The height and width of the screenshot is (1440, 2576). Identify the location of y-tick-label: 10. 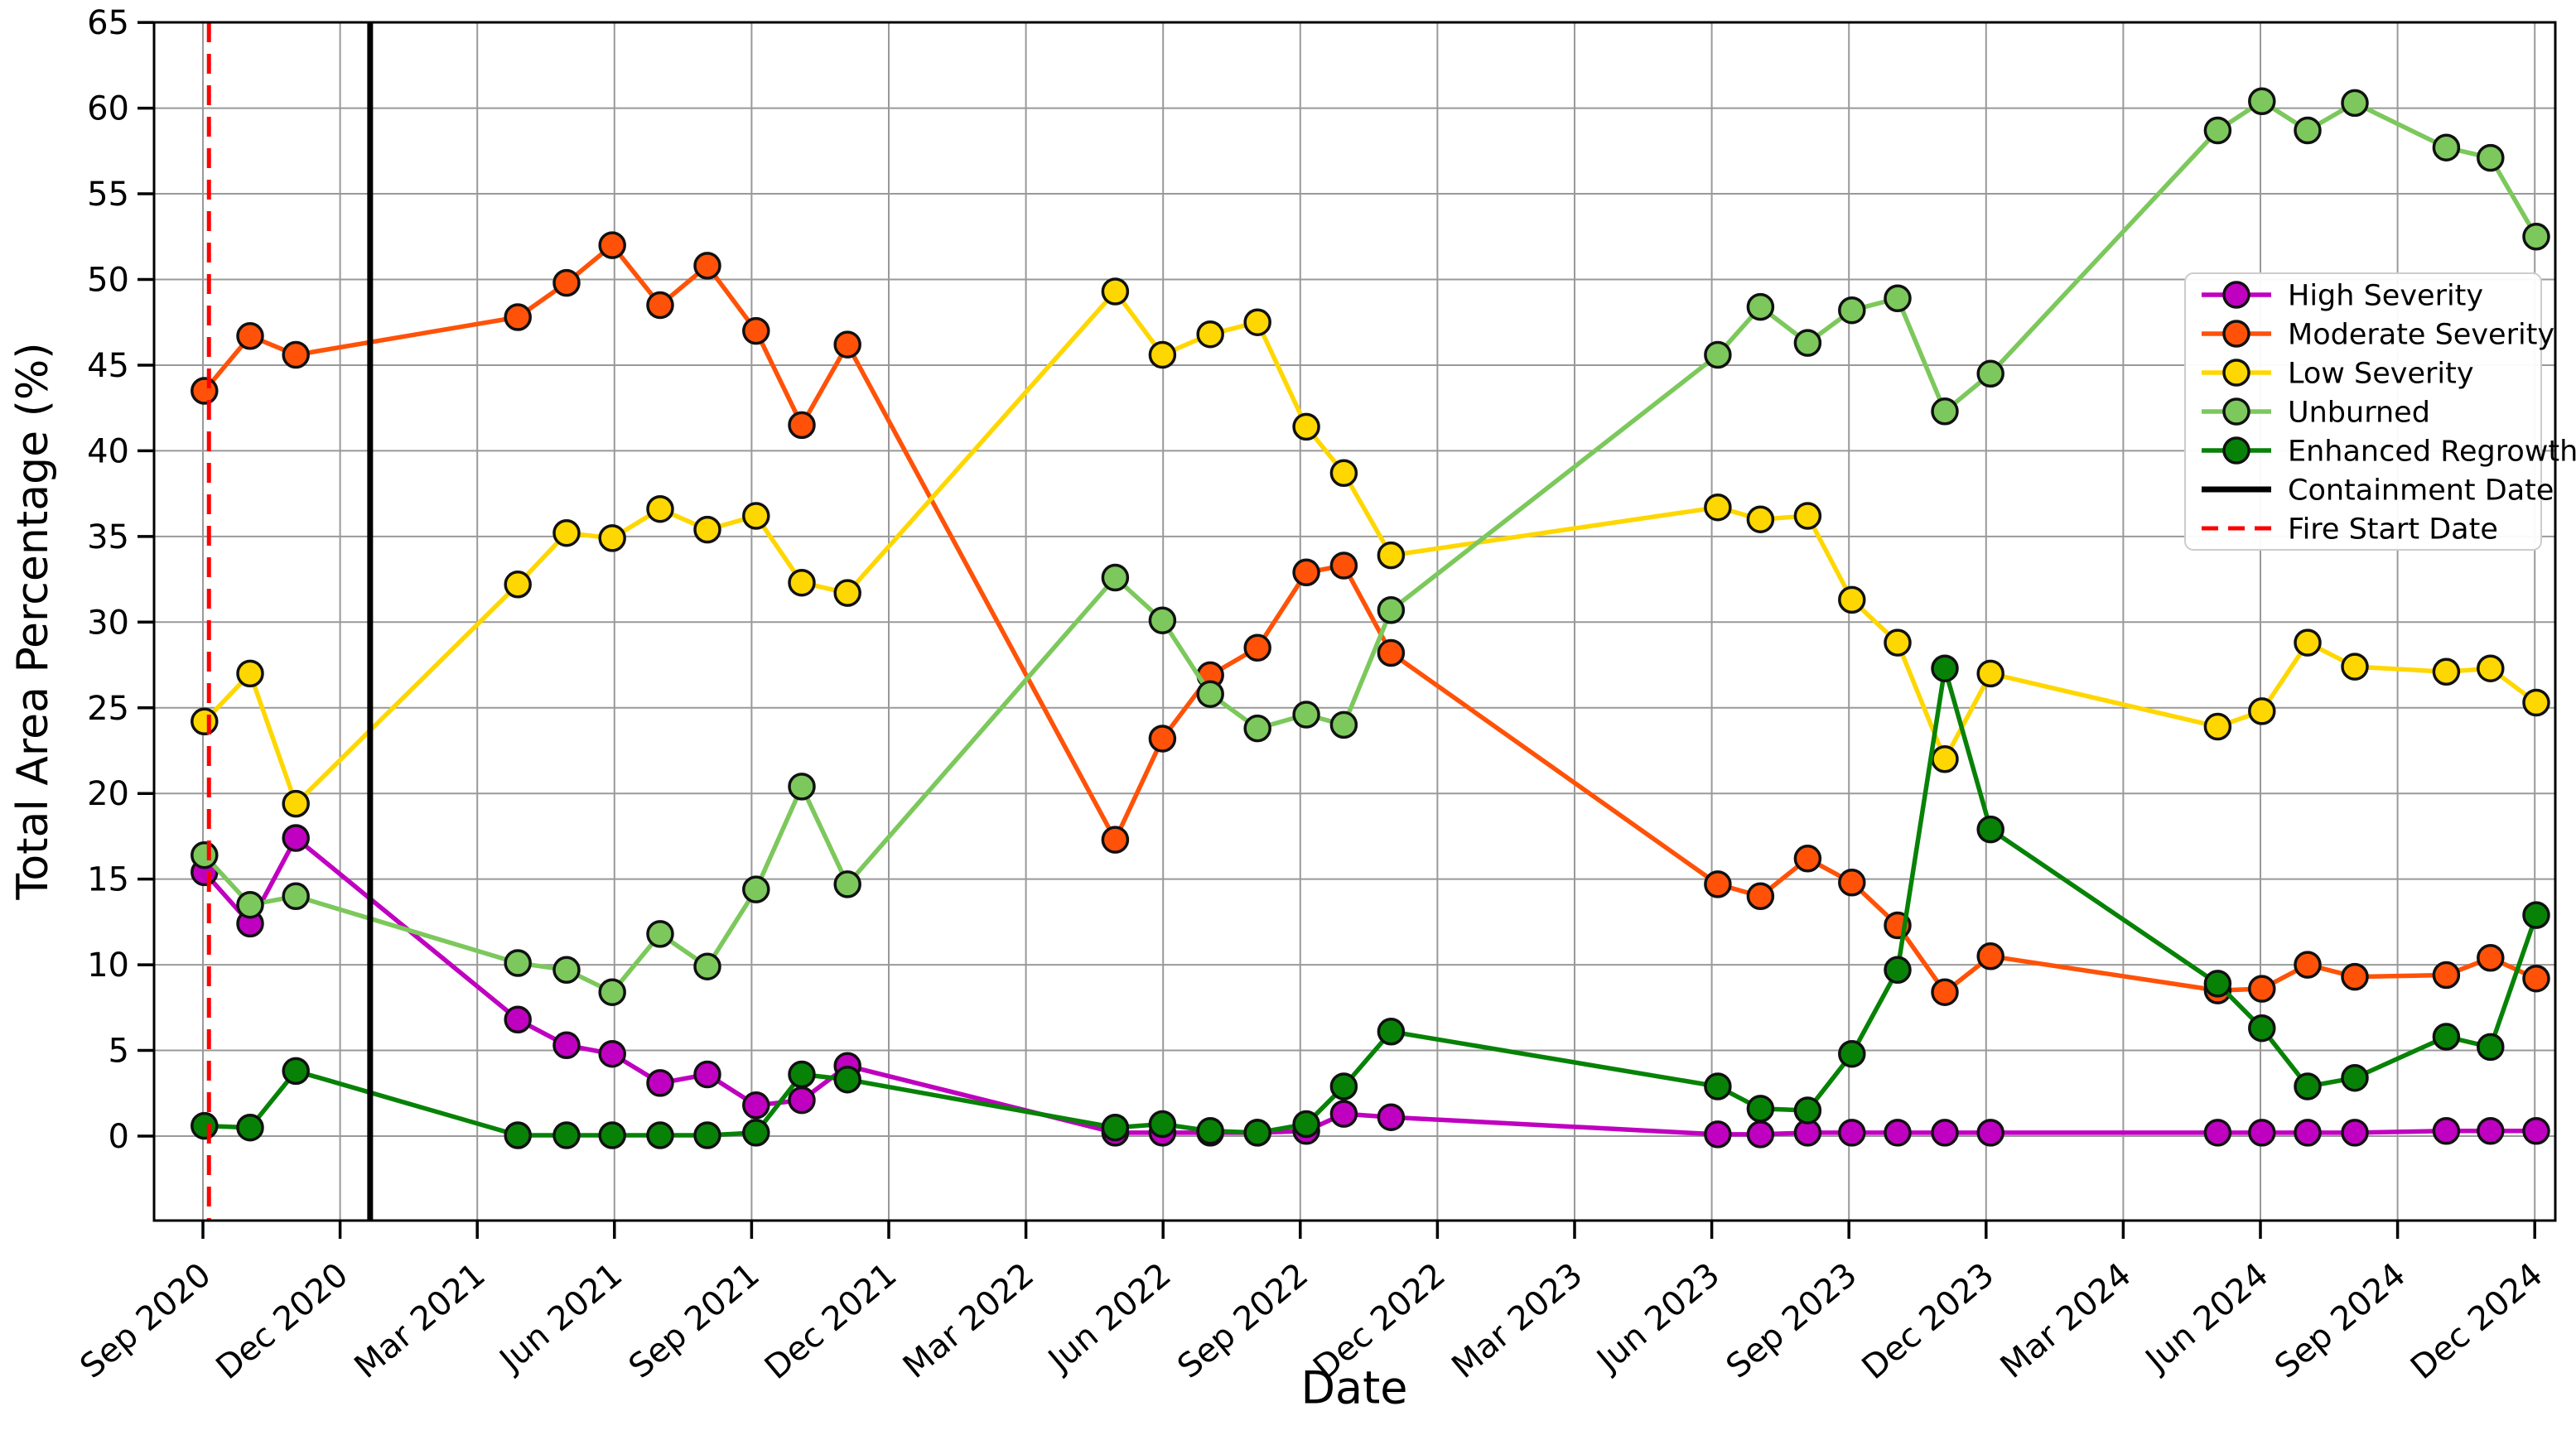
(108, 966).